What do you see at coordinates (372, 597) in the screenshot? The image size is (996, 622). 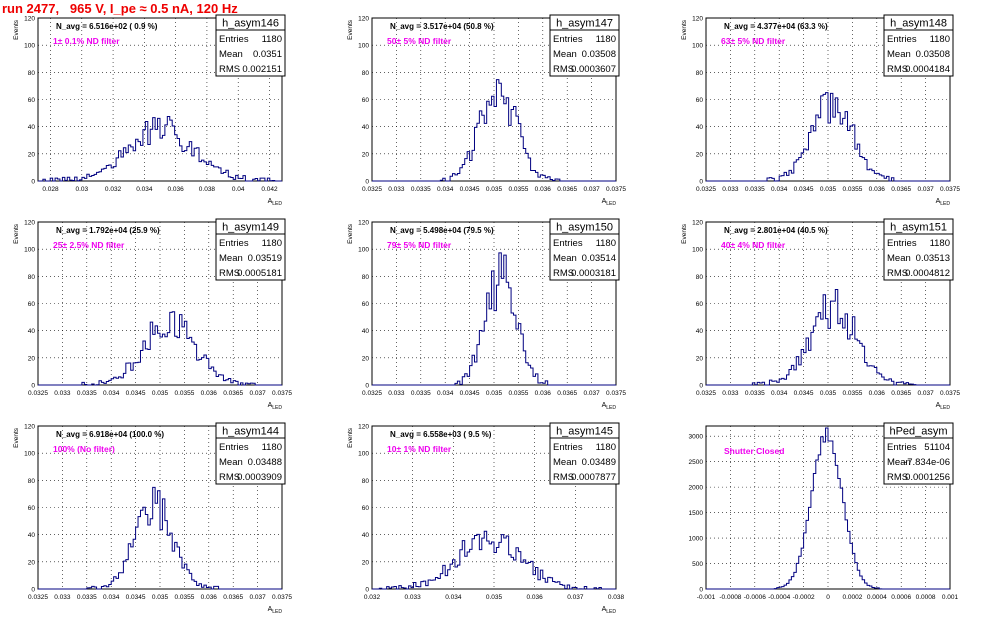 I see `x-tick-label: 0.032` at bounding box center [372, 597].